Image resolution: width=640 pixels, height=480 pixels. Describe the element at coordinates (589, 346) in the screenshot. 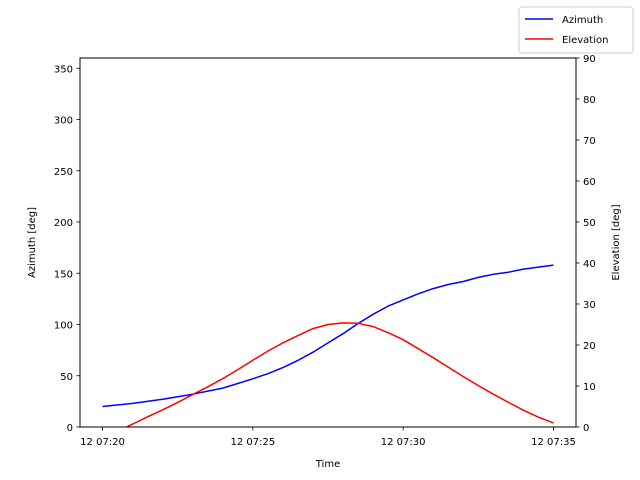

I see `y-right-tick-label: 20` at that location.